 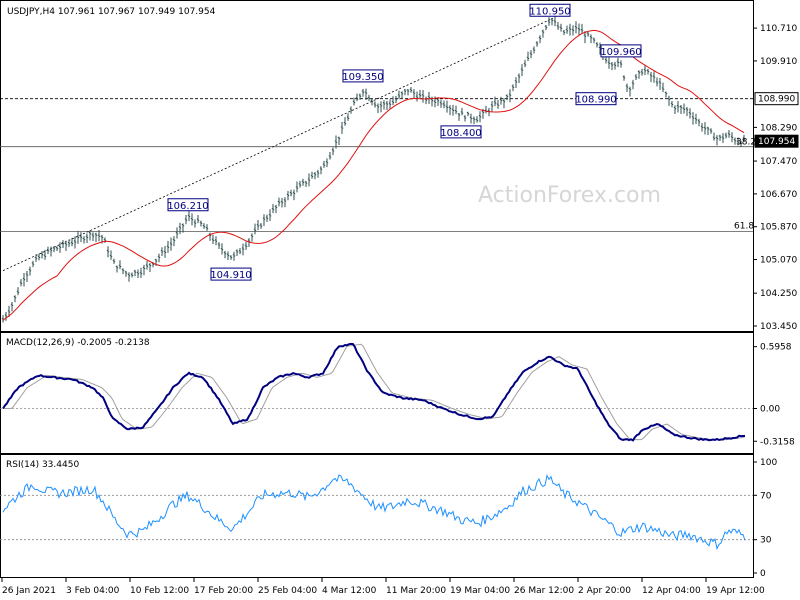 I want to click on level-price-box, so click(x=776, y=99).